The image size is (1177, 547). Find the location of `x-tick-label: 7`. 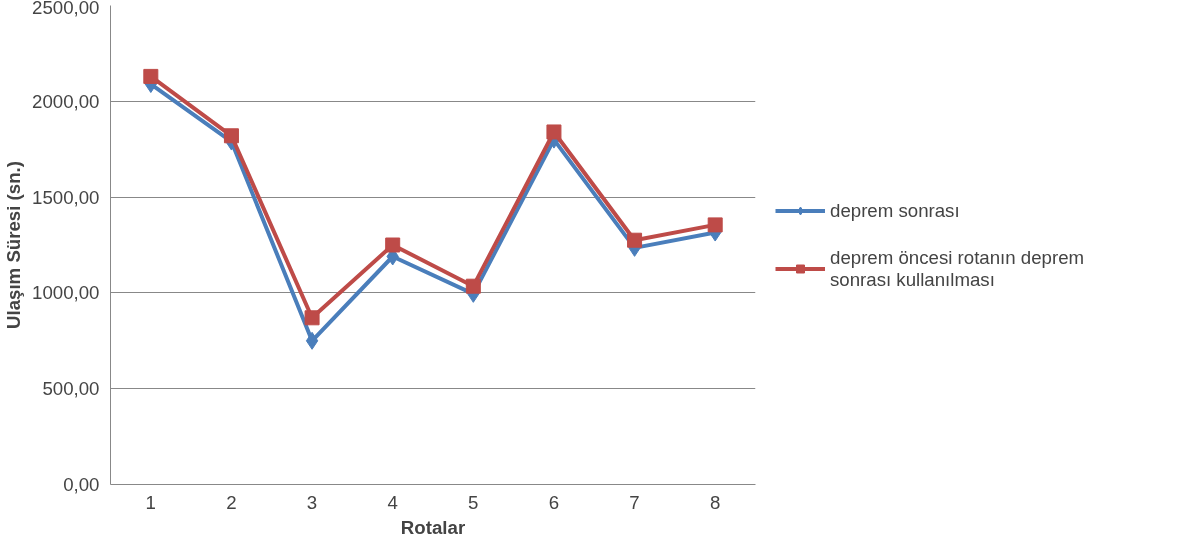

x-tick-label: 7 is located at coordinates (634, 502).